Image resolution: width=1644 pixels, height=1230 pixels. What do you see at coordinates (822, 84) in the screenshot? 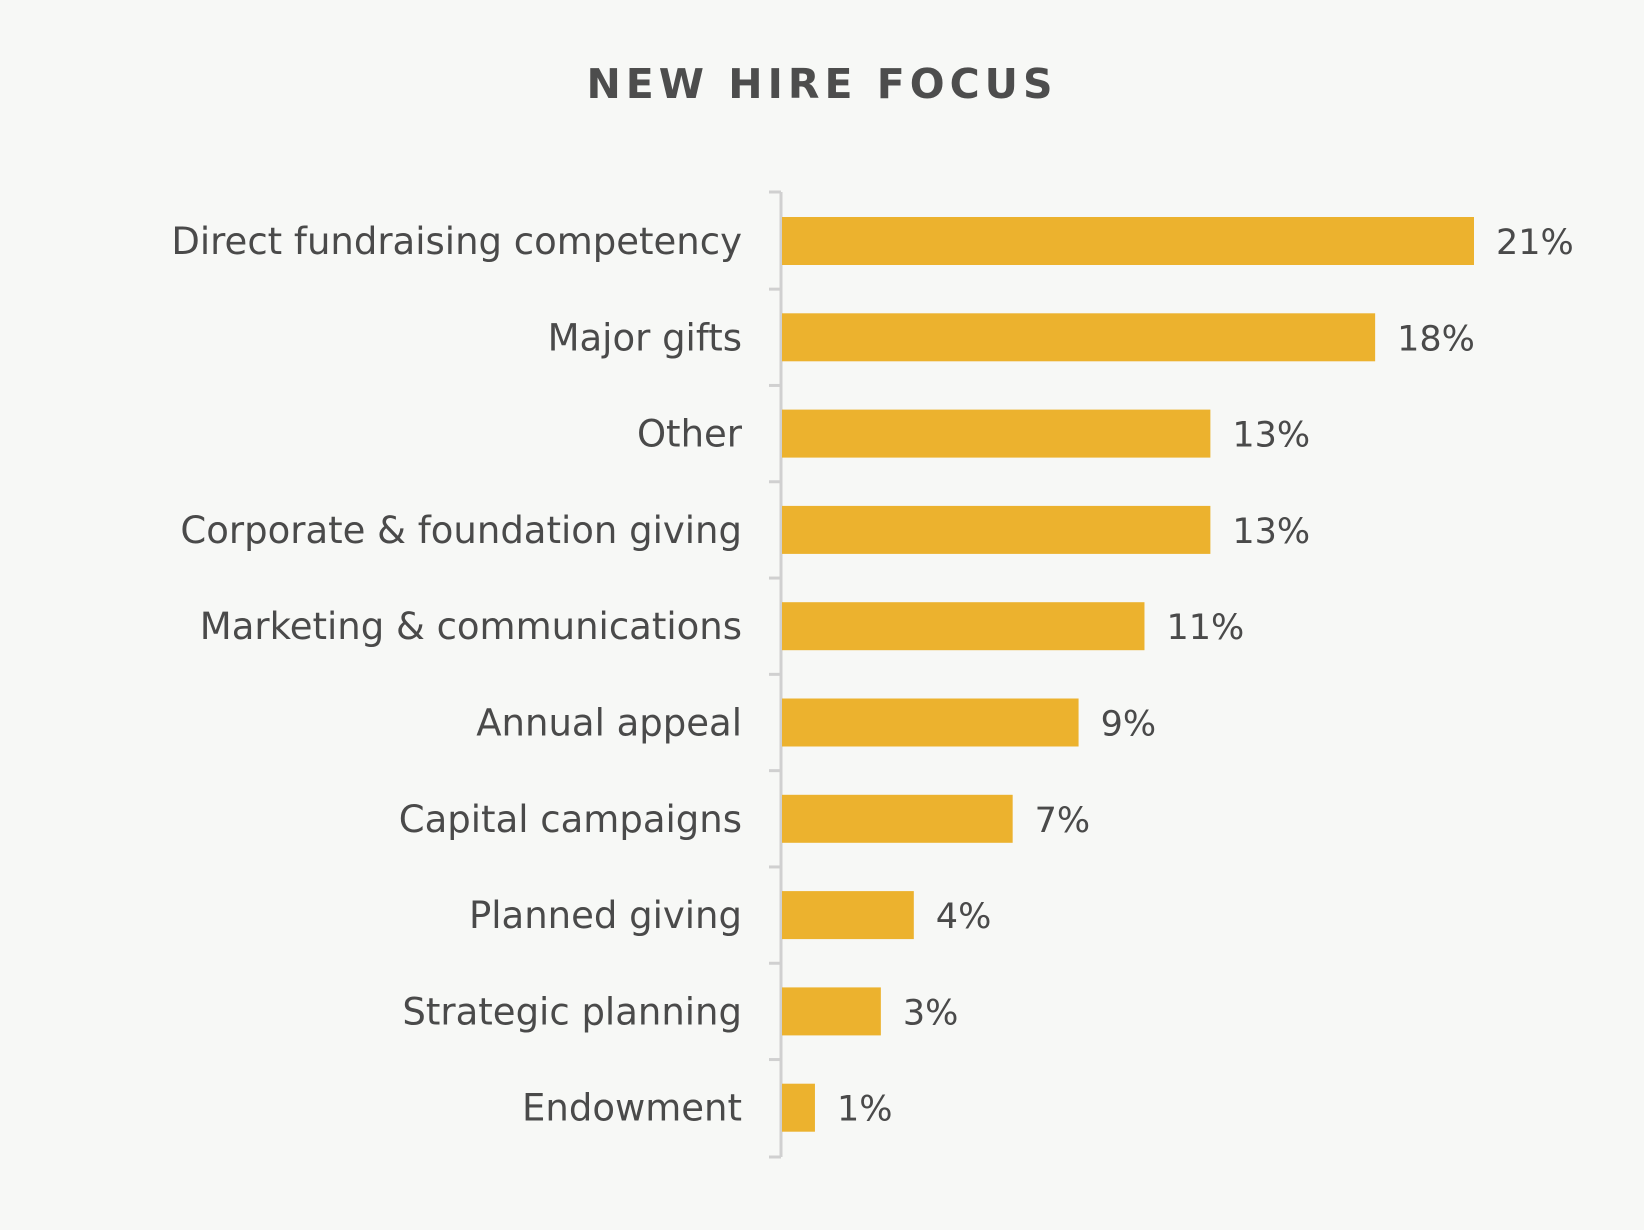
I see `chart-title: NEW HIRE FOCUS` at bounding box center [822, 84].